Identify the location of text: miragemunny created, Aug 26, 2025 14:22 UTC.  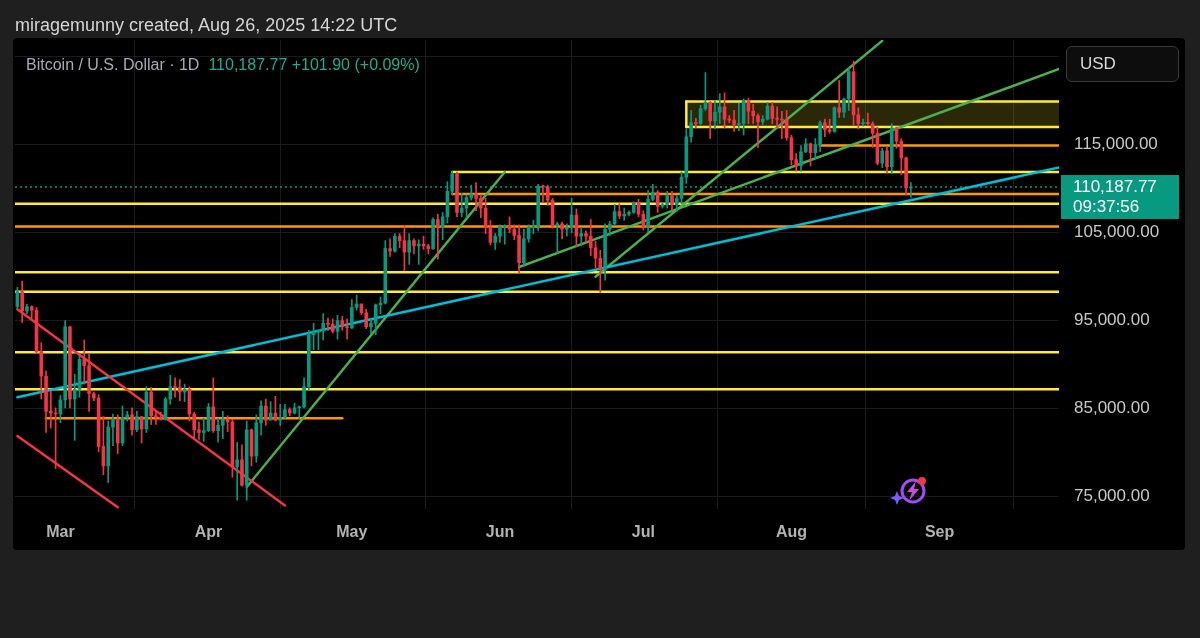
(206, 25).